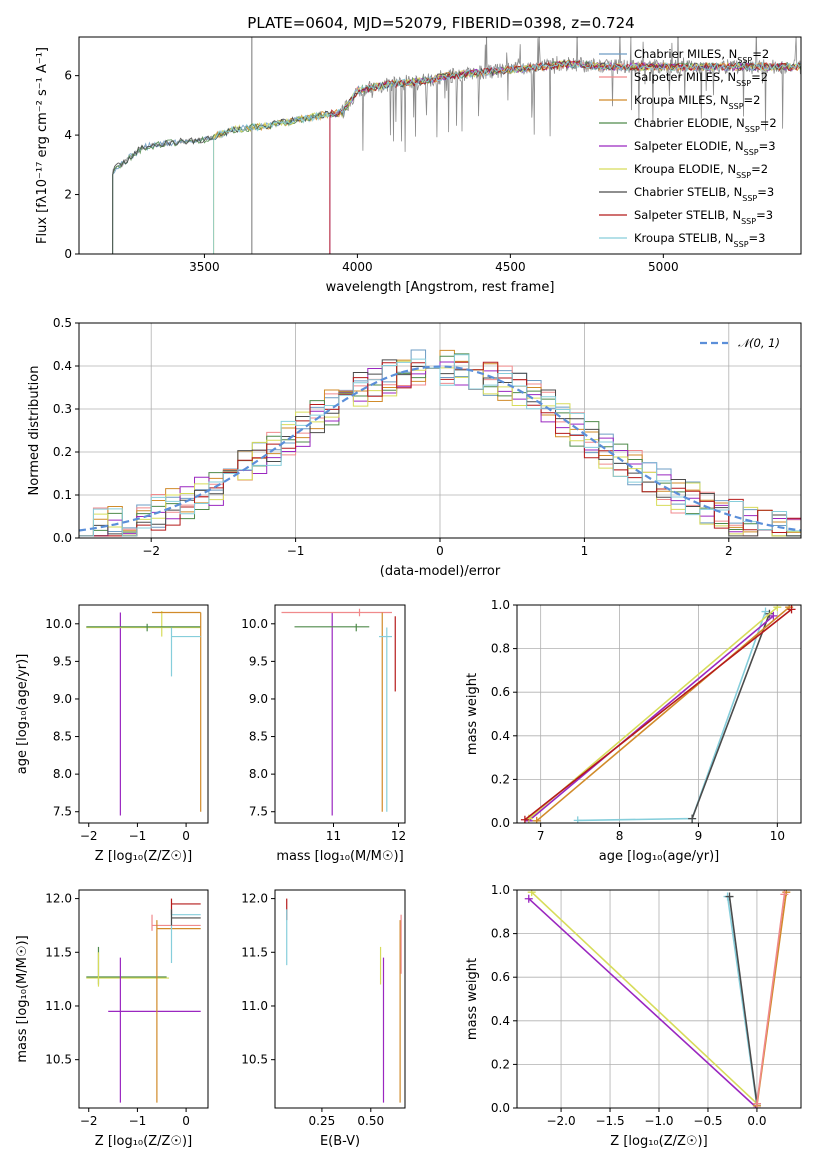 Image resolution: width=819 pixels, height=1170 pixels. I want to click on x-tick-label: 3500, so click(204, 267).